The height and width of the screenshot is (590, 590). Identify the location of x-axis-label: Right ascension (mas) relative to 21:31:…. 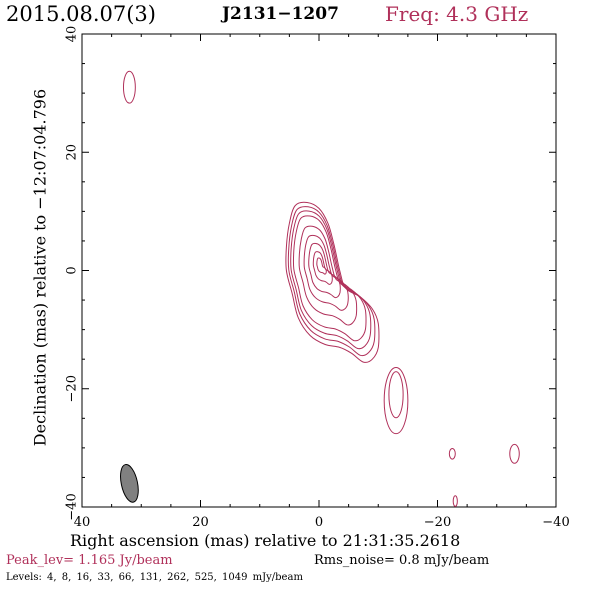
(265, 540).